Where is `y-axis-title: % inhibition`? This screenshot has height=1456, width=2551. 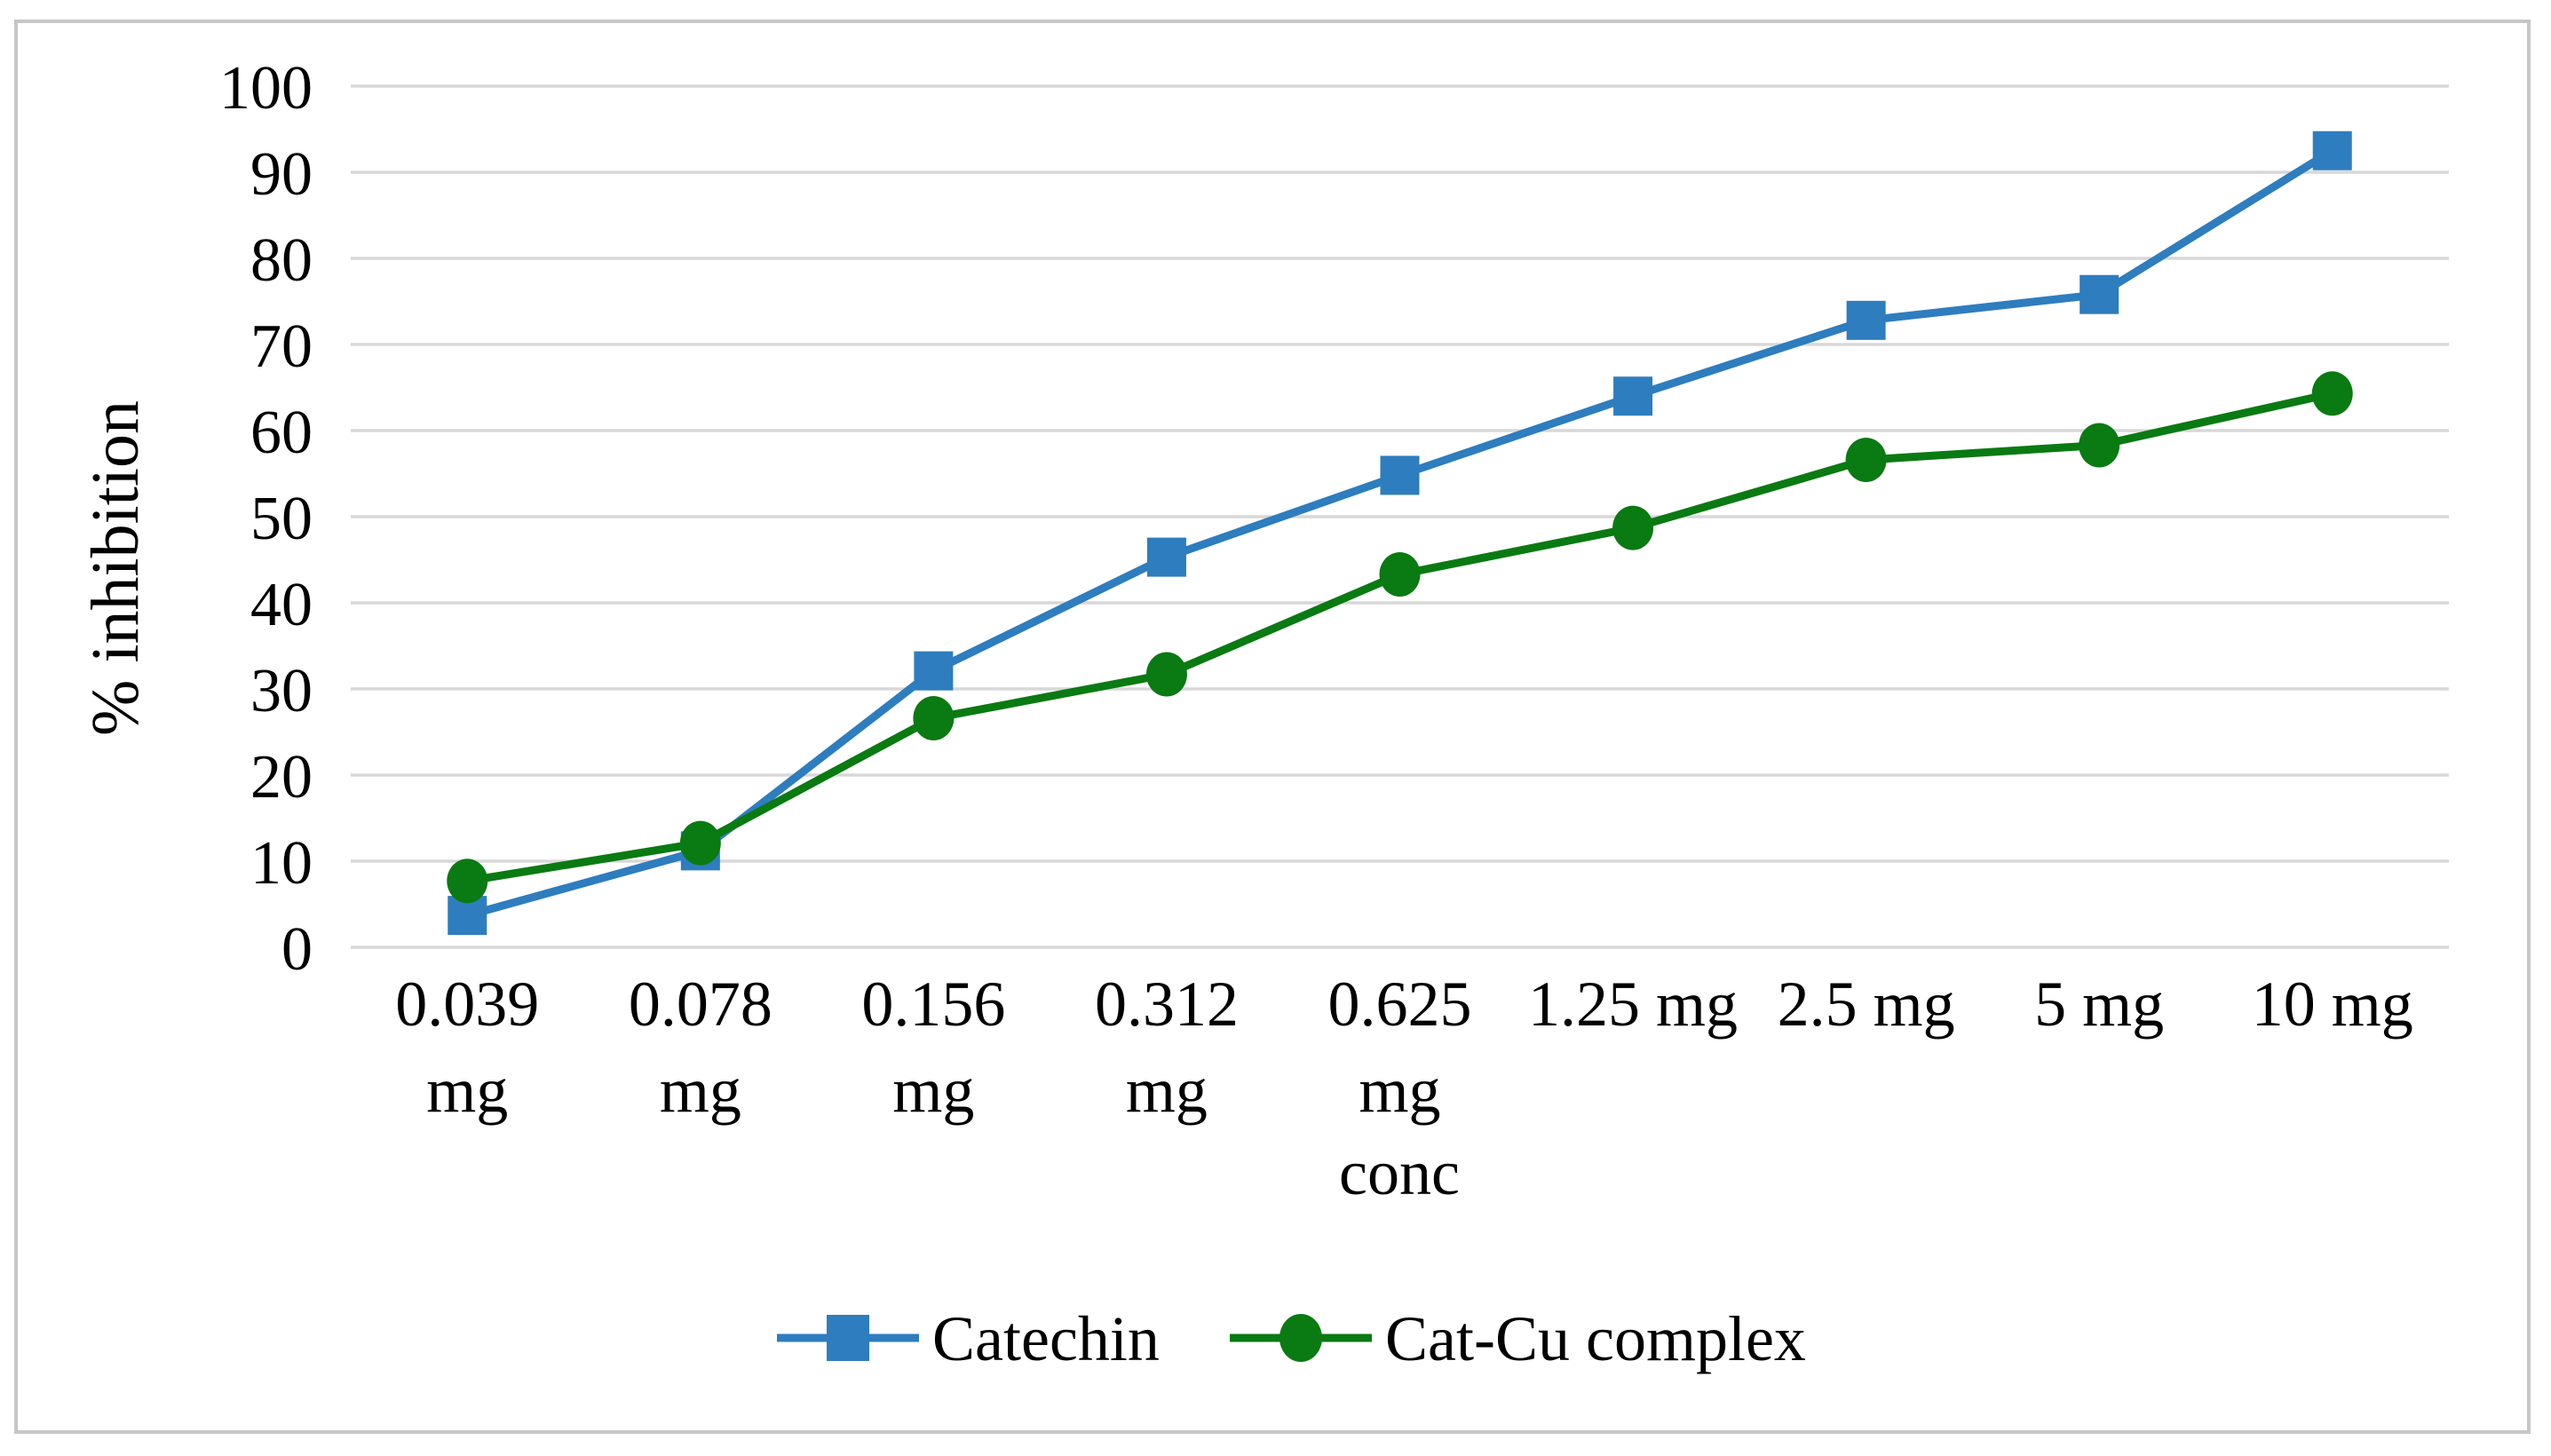 y-axis-title: % inhibition is located at coordinates (115, 568).